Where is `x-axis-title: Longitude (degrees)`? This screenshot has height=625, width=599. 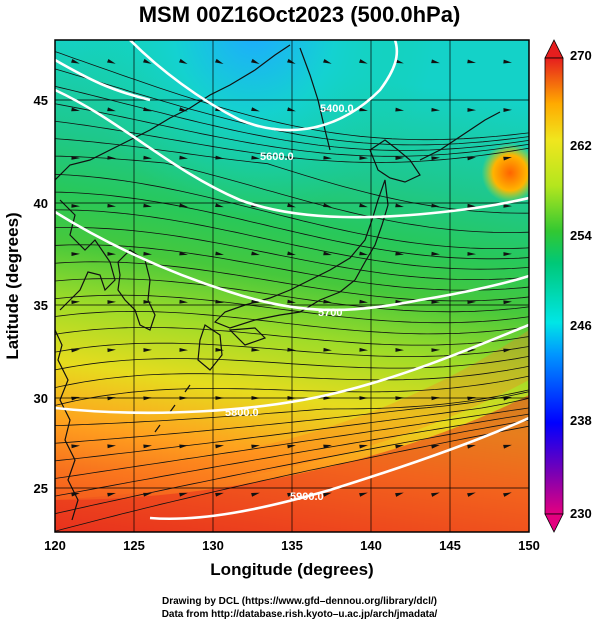
x-axis-title: Longitude (degrees) is located at coordinates (291, 569).